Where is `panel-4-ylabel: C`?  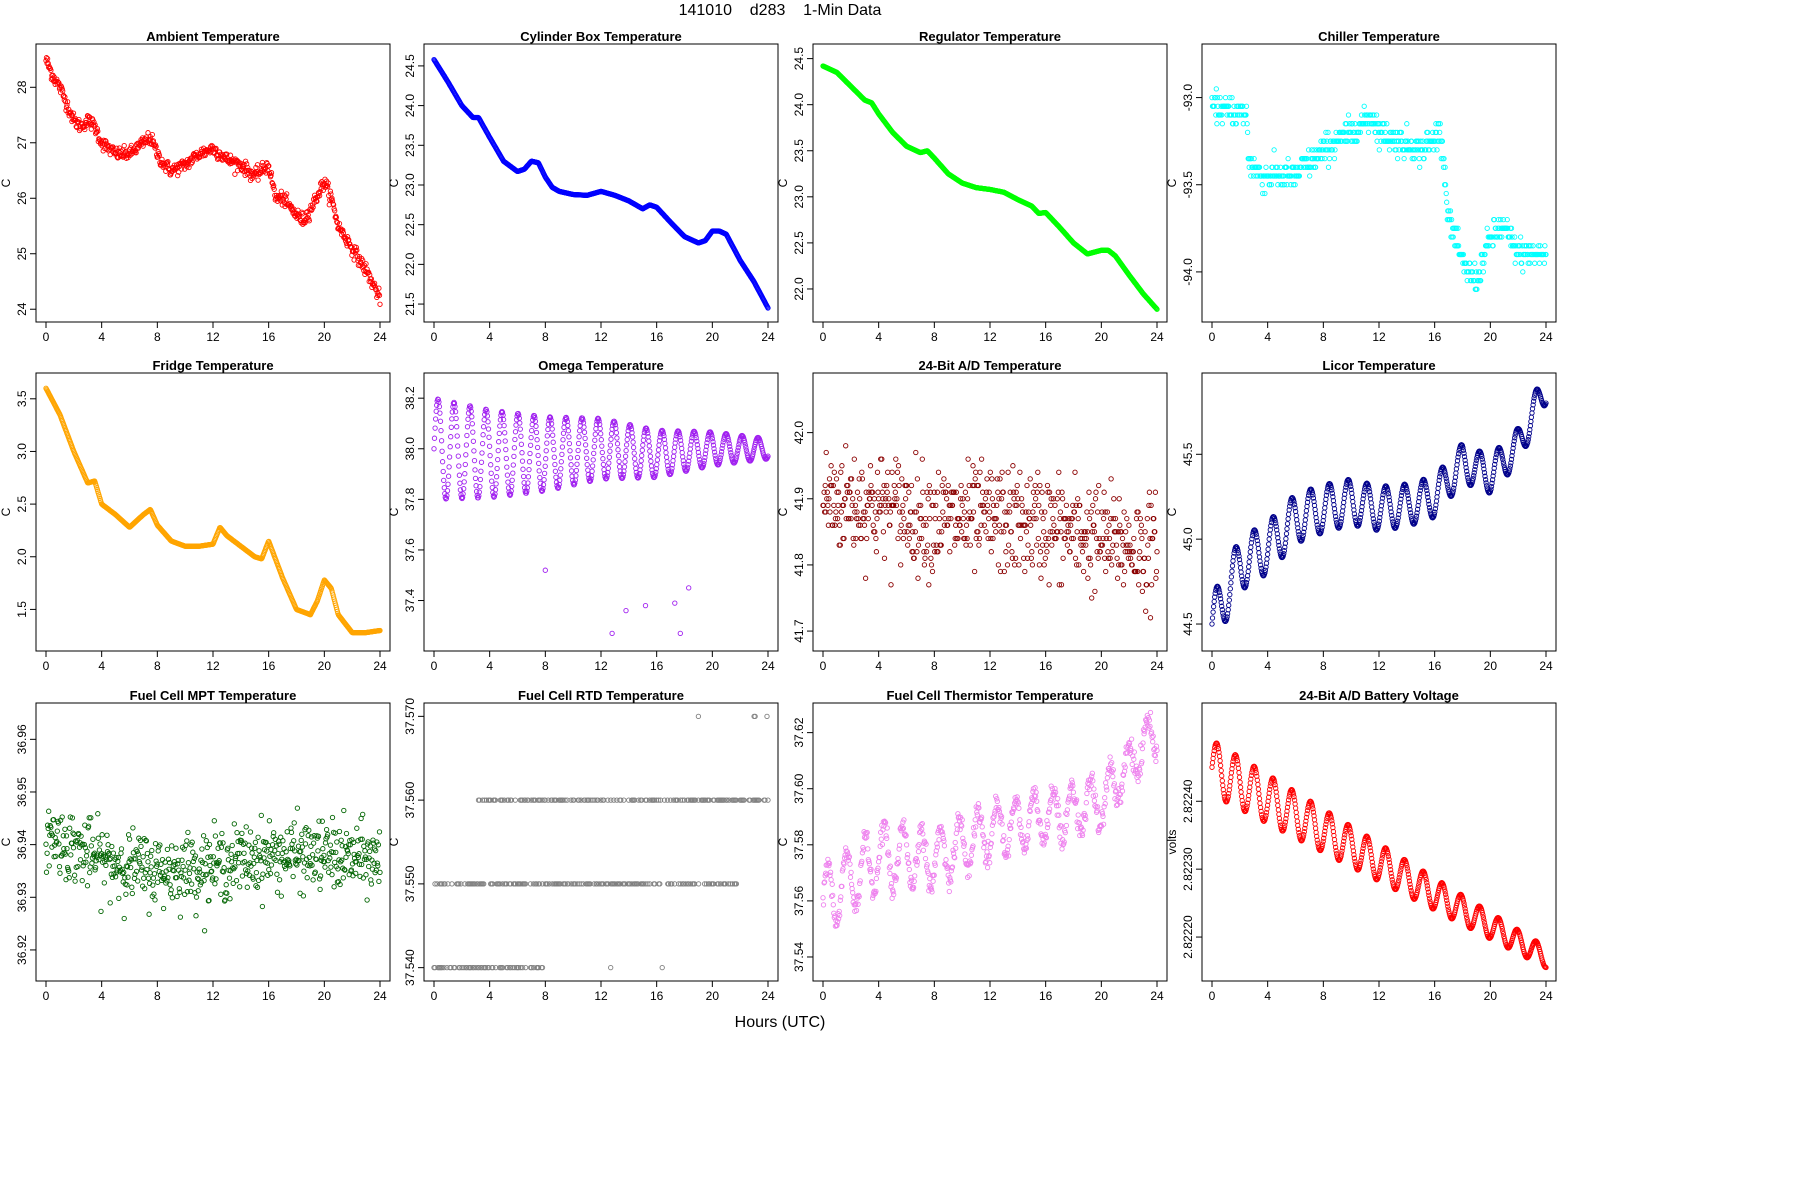 panel-4-ylabel: C is located at coordinates (1172, 182).